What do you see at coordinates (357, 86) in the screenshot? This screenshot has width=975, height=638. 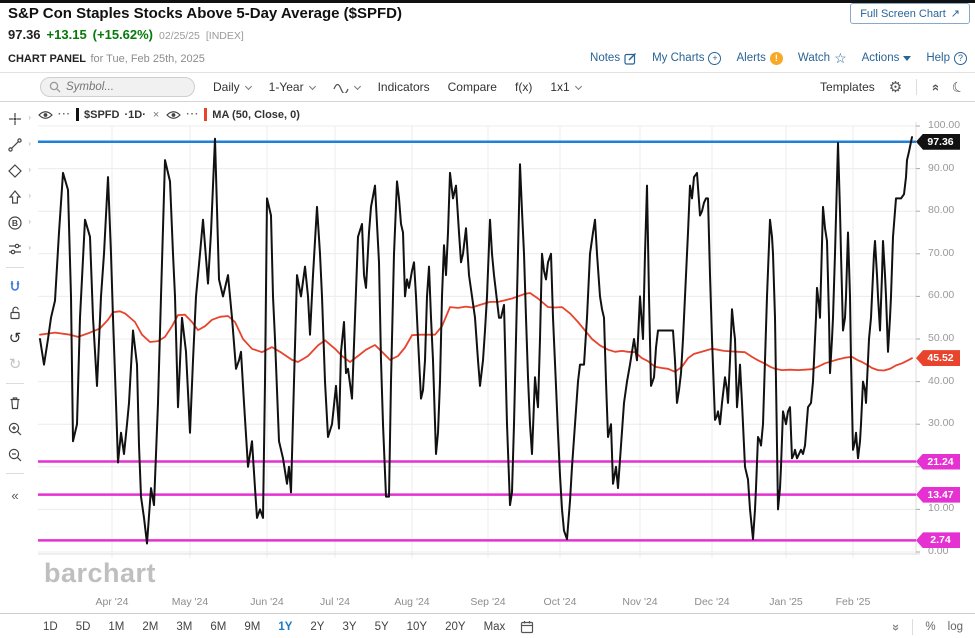 I see `chevron-down-icon` at bounding box center [357, 86].